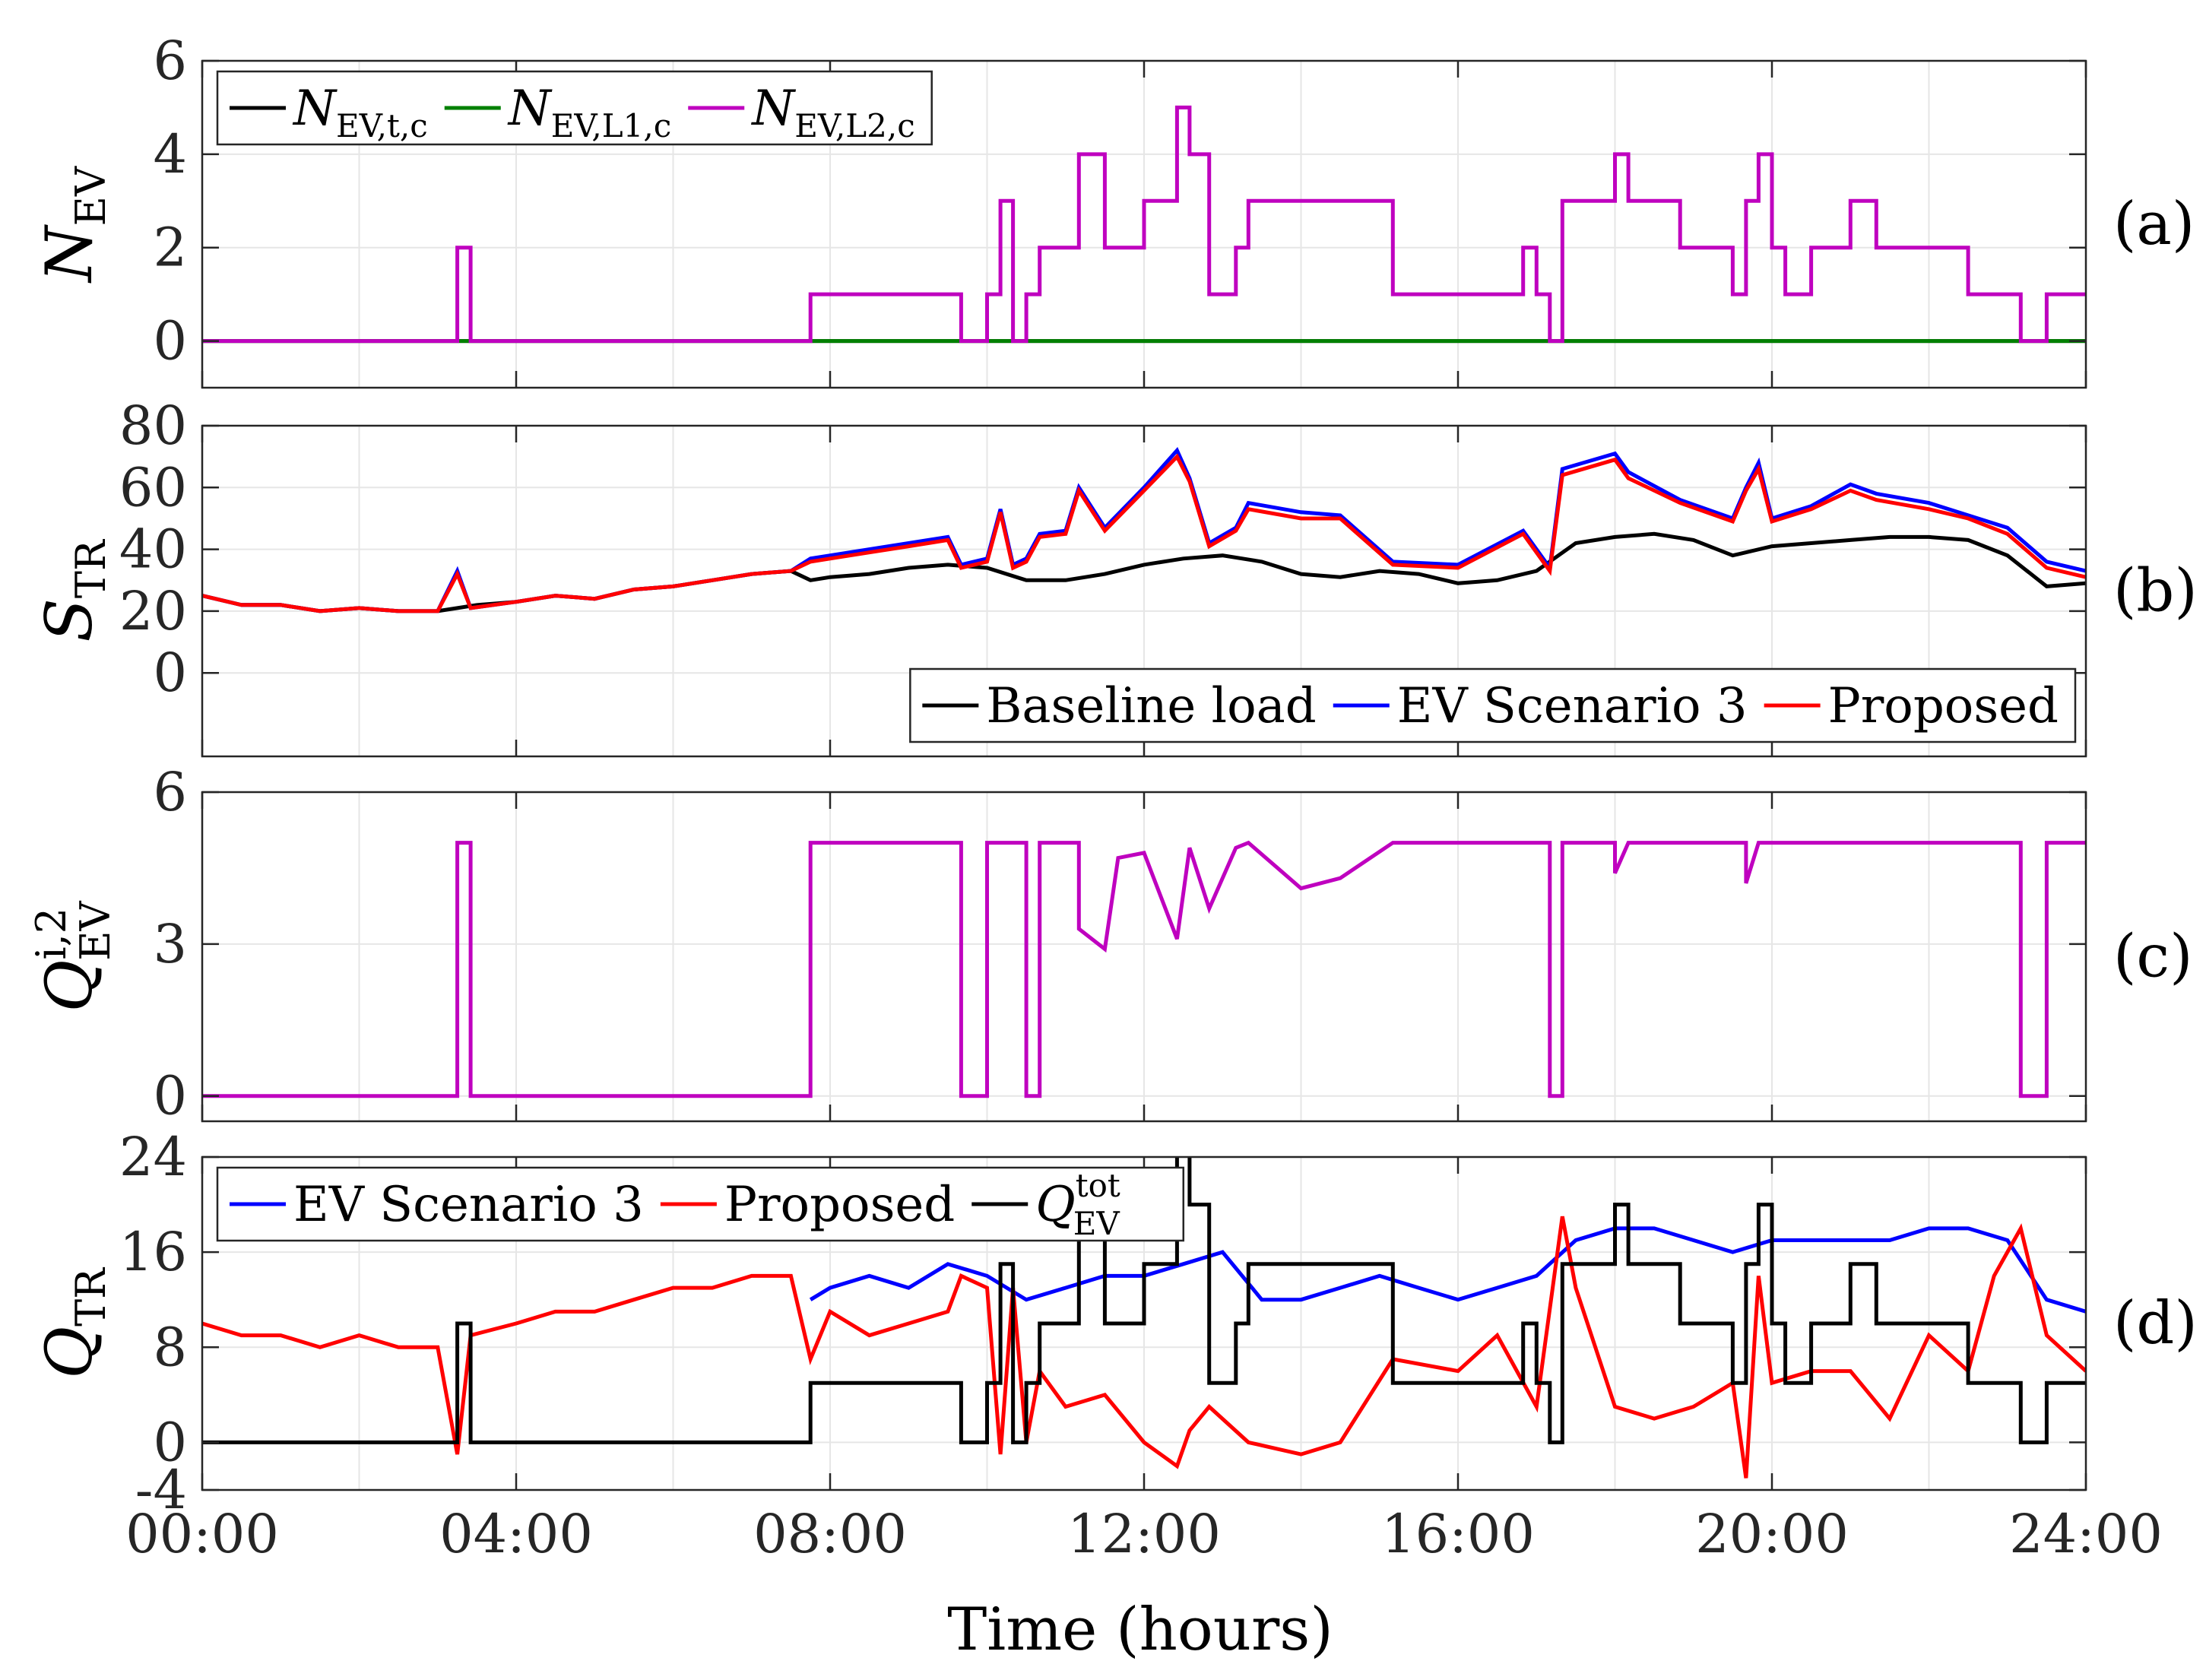 This screenshot has height=1680, width=2206. Describe the element at coordinates (153, 1157) in the screenshot. I see `y-tick-label: 24` at that location.